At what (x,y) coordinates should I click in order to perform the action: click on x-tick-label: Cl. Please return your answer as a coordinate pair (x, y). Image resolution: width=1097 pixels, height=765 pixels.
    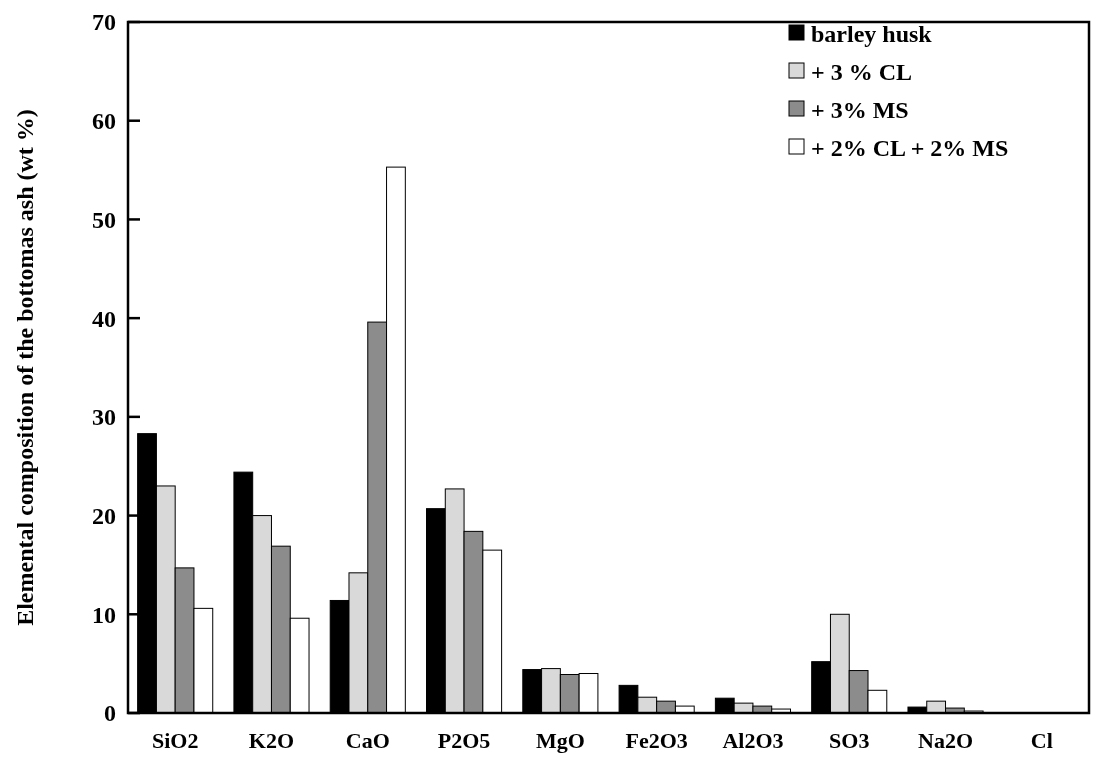
    Looking at the image, I should click on (1041, 740).